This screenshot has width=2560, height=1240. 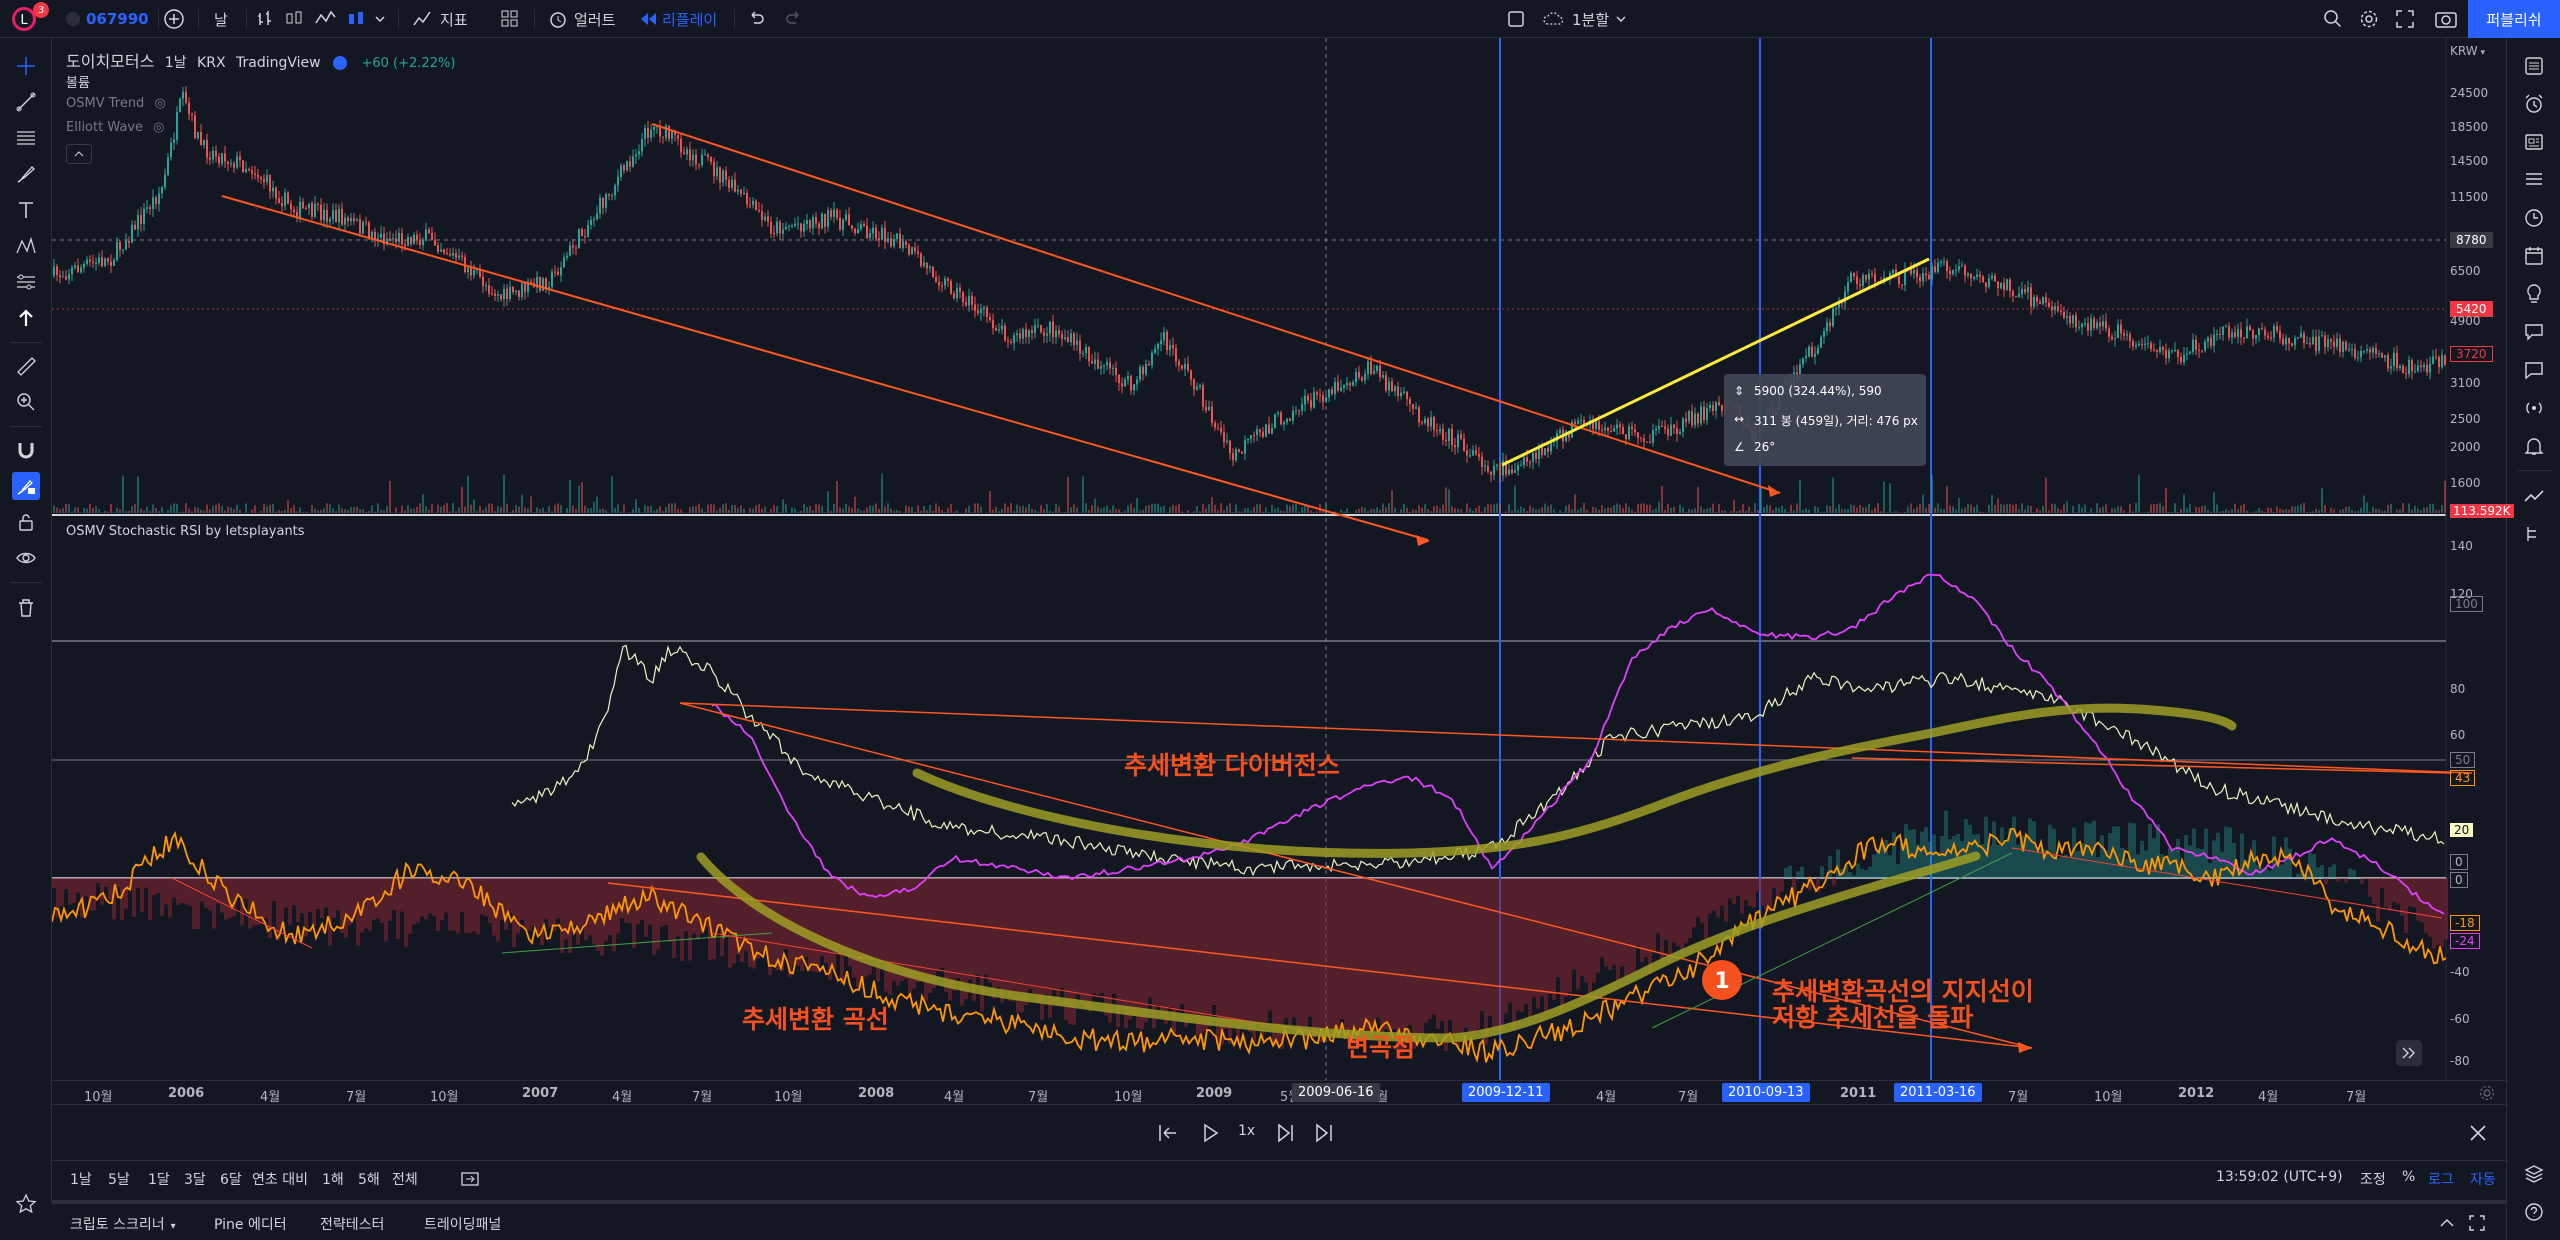 What do you see at coordinates (2534, 256) in the screenshot?
I see `calendar-button` at bounding box center [2534, 256].